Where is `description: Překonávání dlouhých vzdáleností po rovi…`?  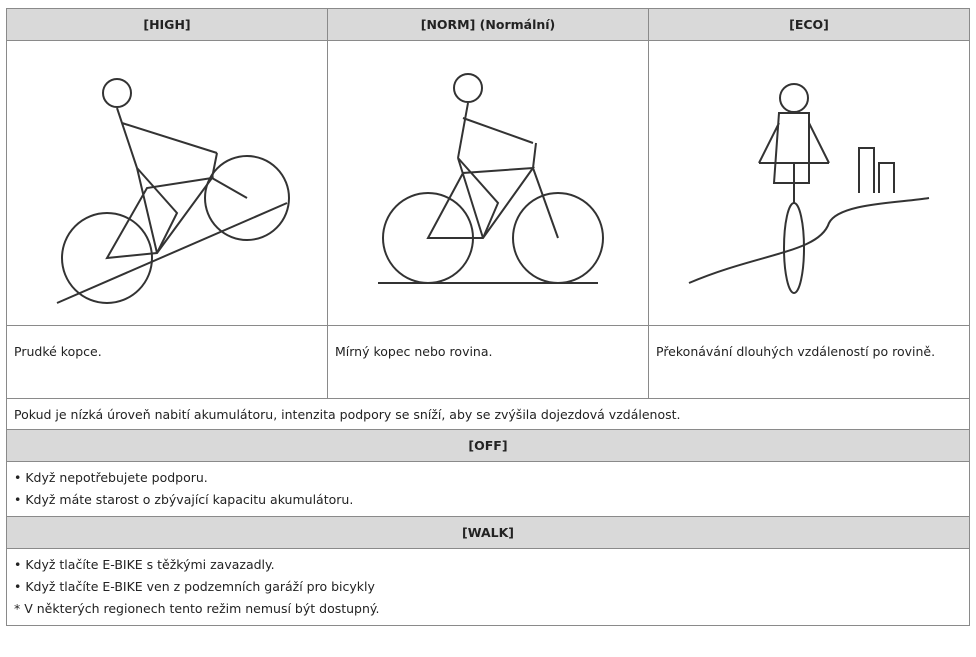
description: Překonávání dlouhých vzdáleností po rovi… is located at coordinates (809, 362).